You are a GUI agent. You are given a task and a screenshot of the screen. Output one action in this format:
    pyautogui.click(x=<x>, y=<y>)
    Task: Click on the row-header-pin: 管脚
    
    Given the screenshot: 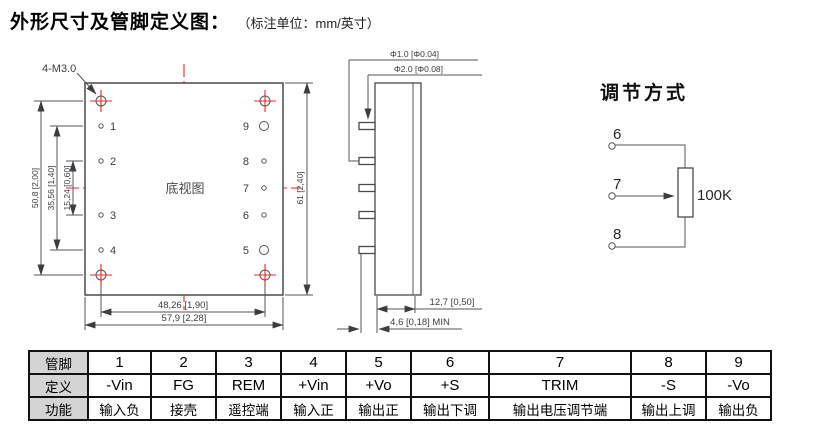 What is the action you would take?
    pyautogui.click(x=58, y=362)
    